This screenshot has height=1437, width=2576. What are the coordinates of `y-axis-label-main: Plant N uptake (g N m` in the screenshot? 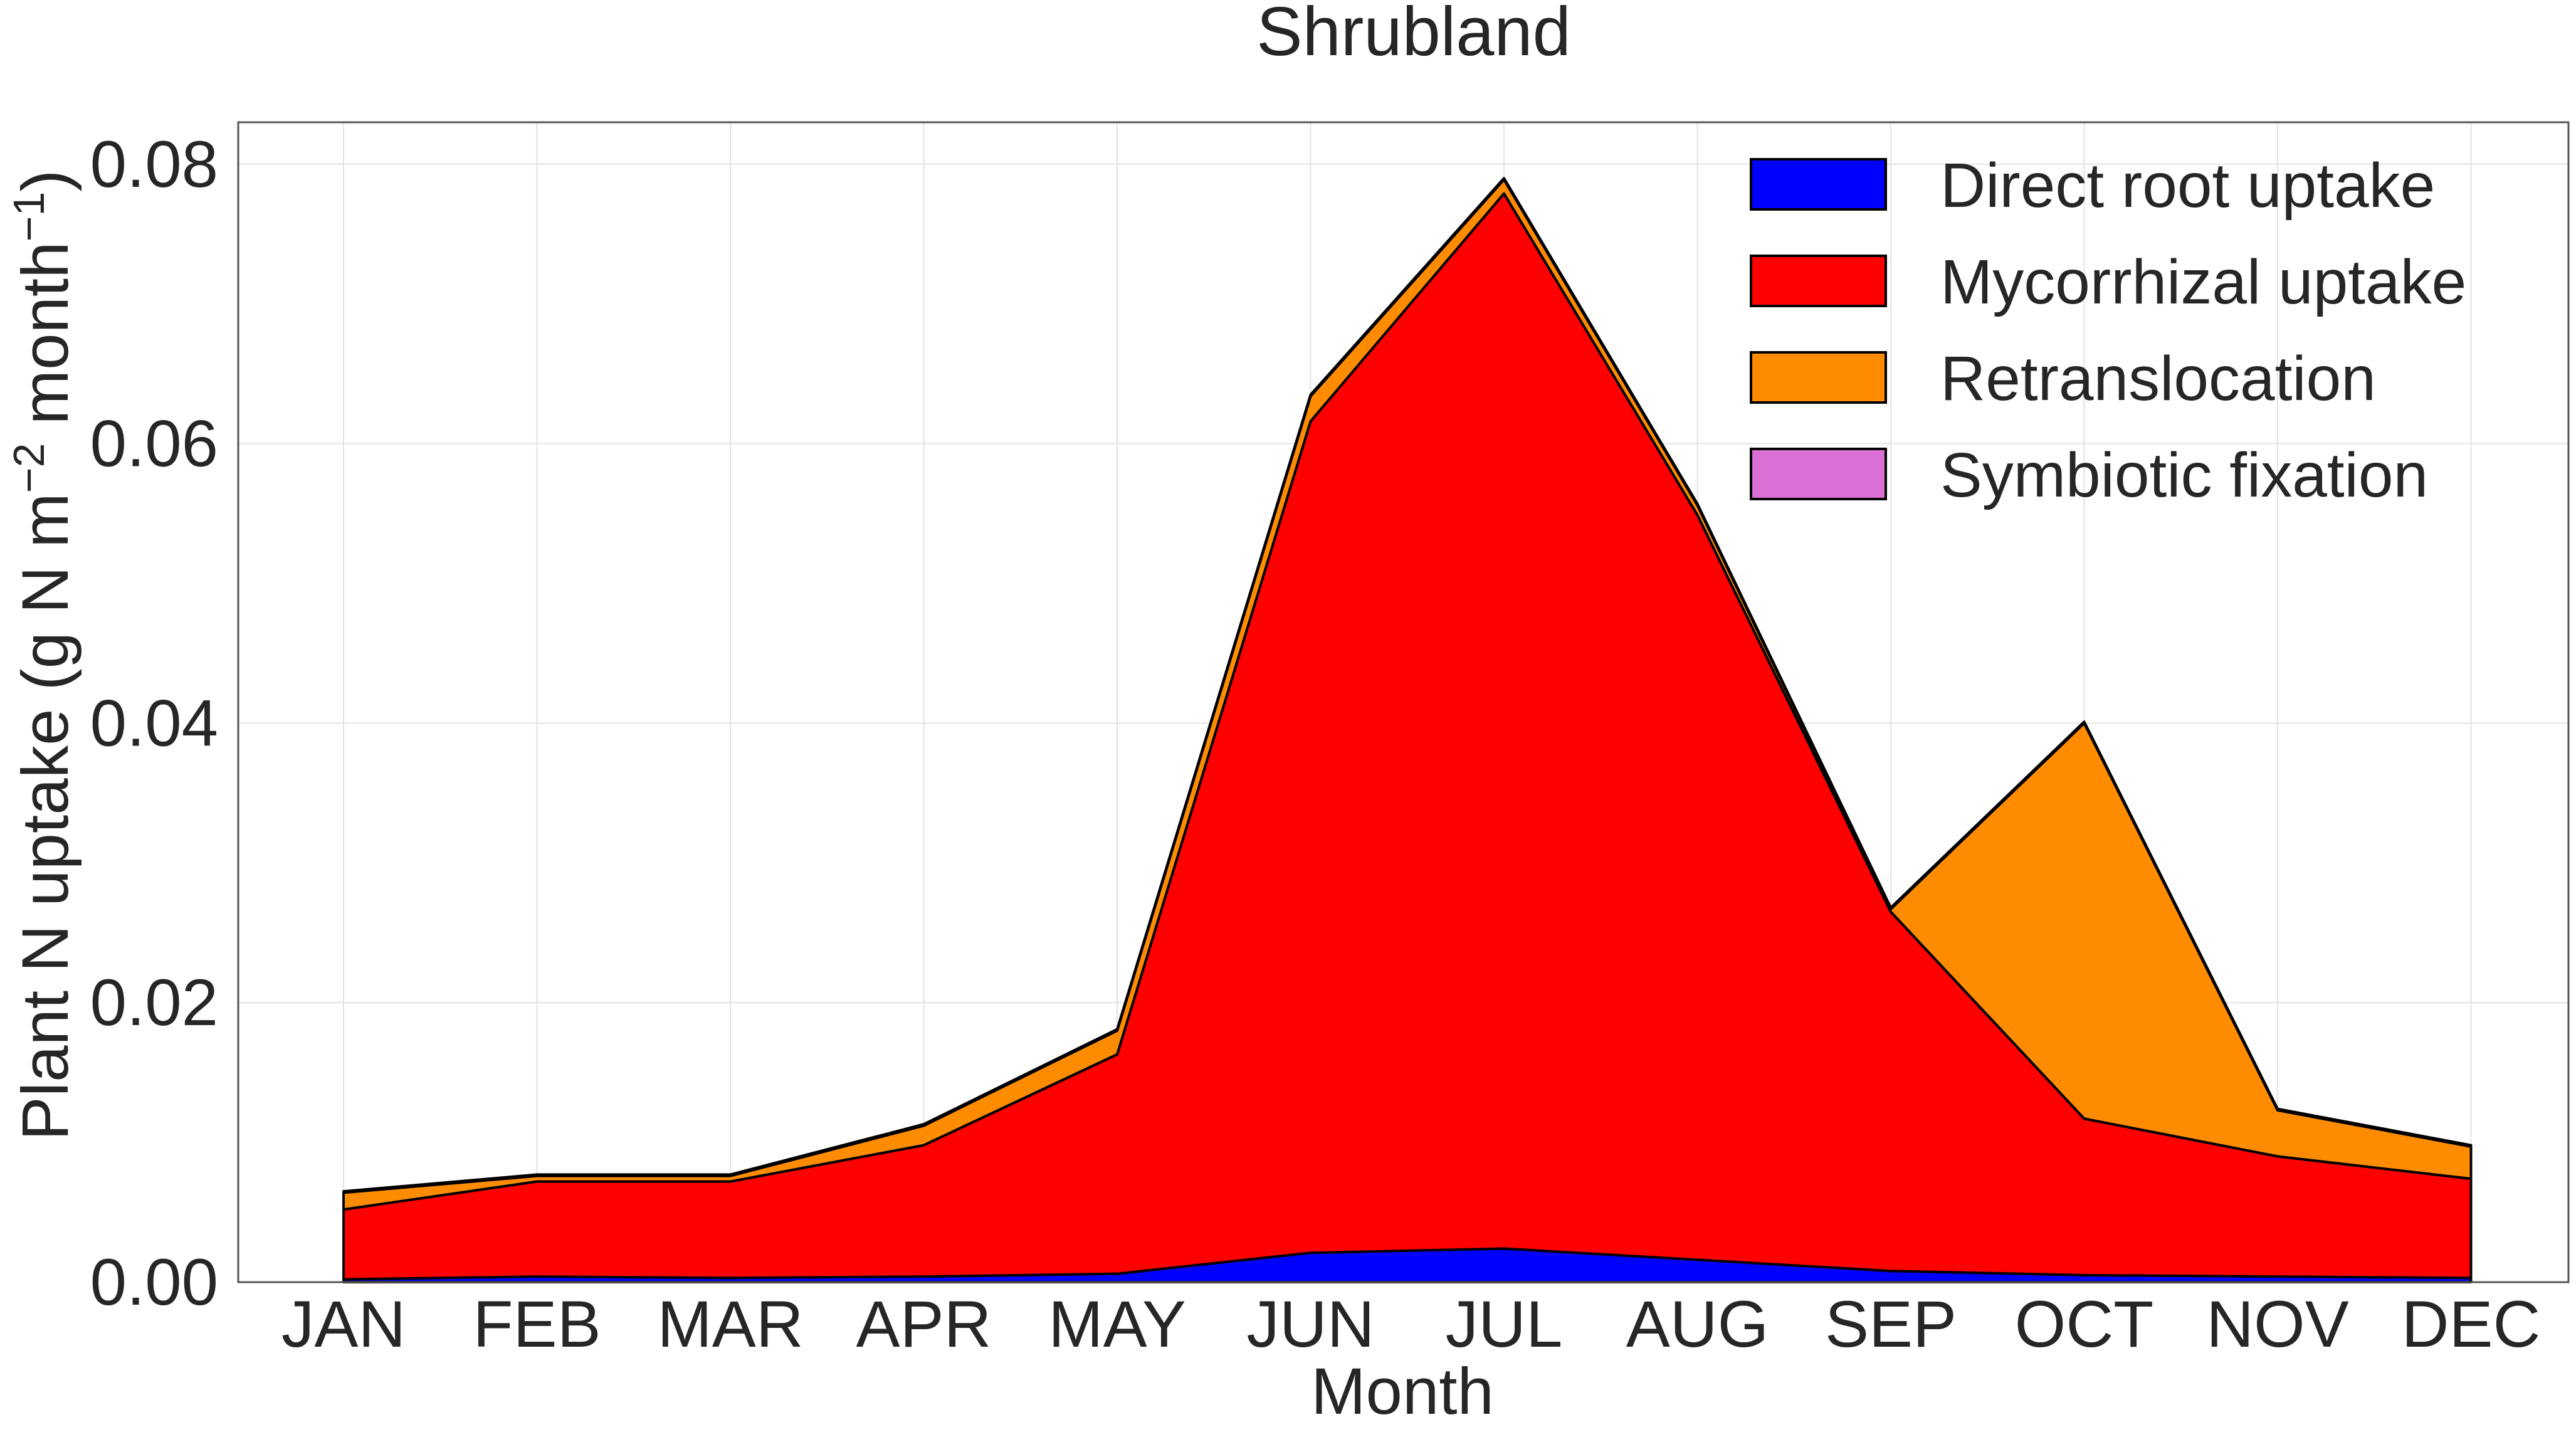 It's located at (45, 816).